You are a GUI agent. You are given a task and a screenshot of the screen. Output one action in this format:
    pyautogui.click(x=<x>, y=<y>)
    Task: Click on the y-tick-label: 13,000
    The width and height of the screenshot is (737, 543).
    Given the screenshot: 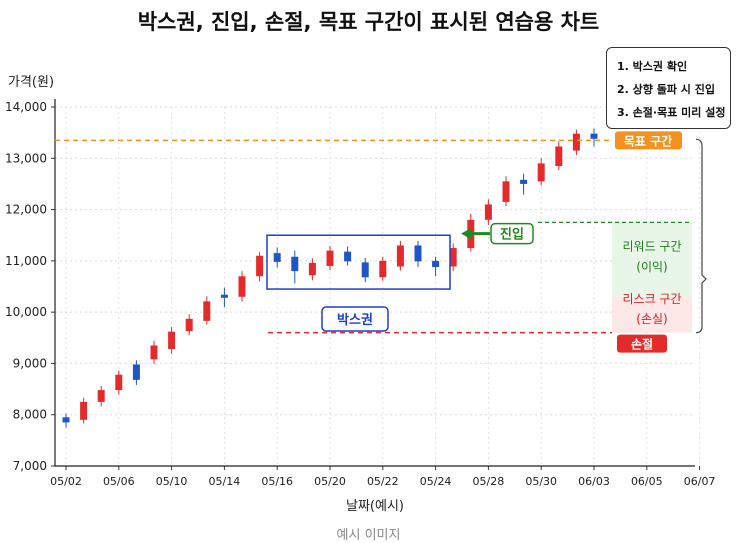 What is the action you would take?
    pyautogui.click(x=26, y=158)
    